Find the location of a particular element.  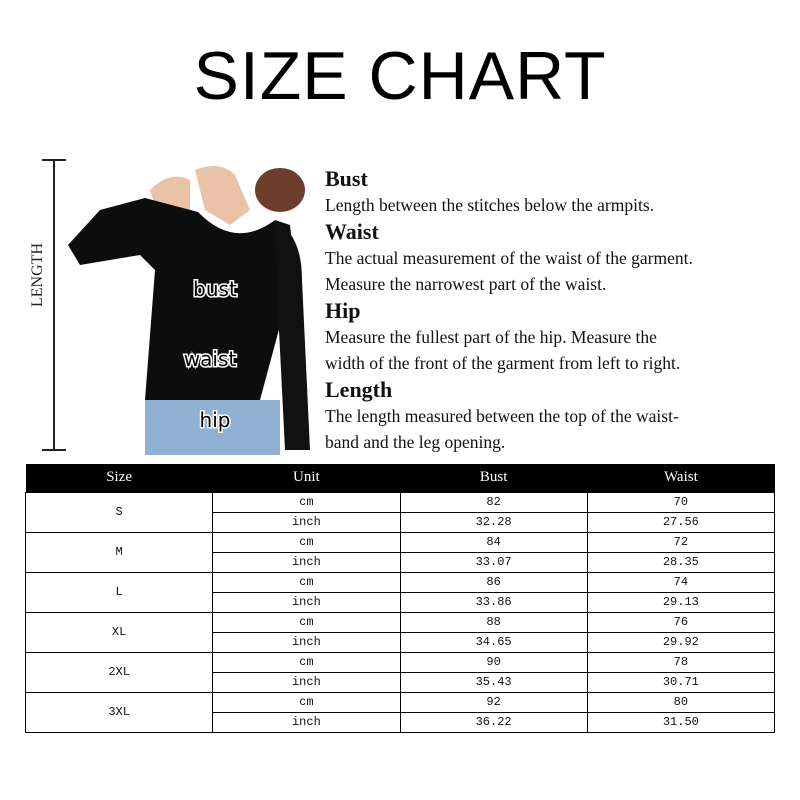

header-bust: Bust is located at coordinates (494, 478).